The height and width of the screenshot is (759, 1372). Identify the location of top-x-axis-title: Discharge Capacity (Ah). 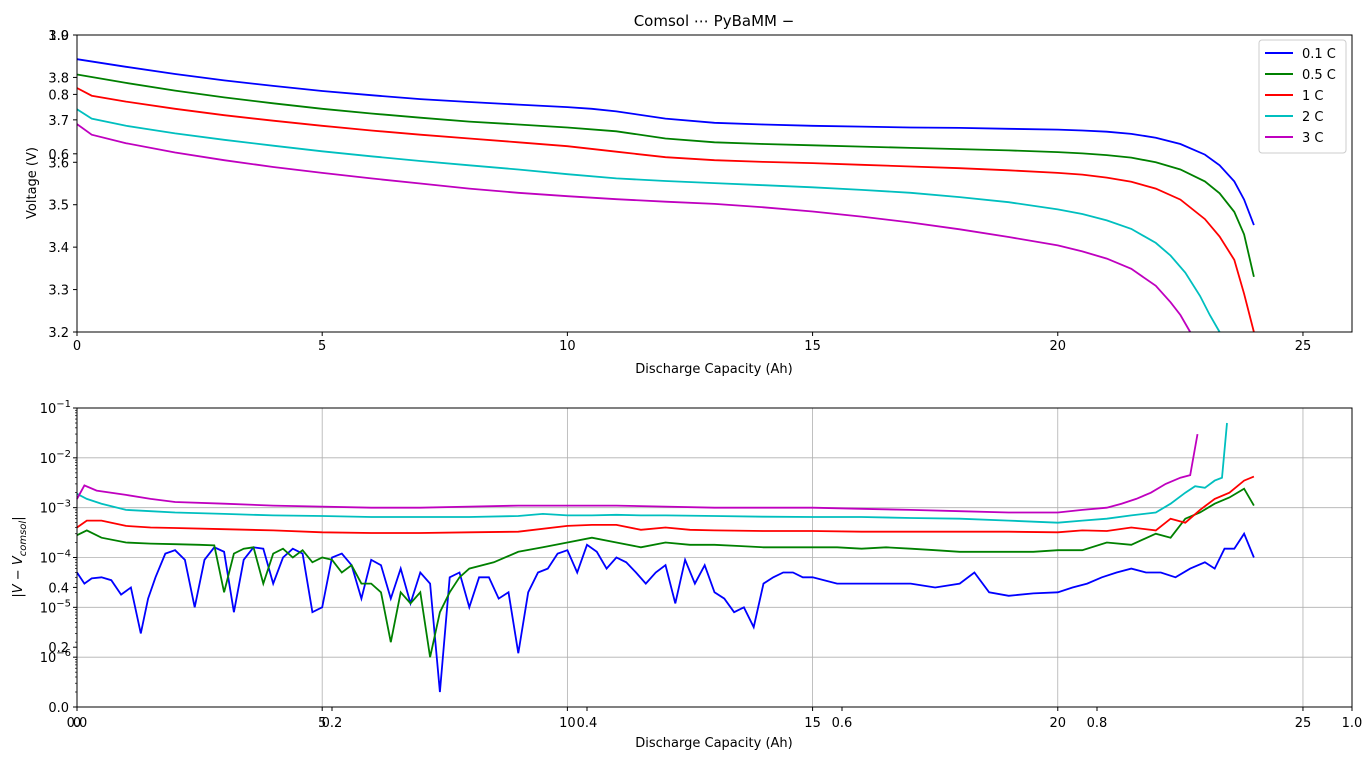
(713, 369).